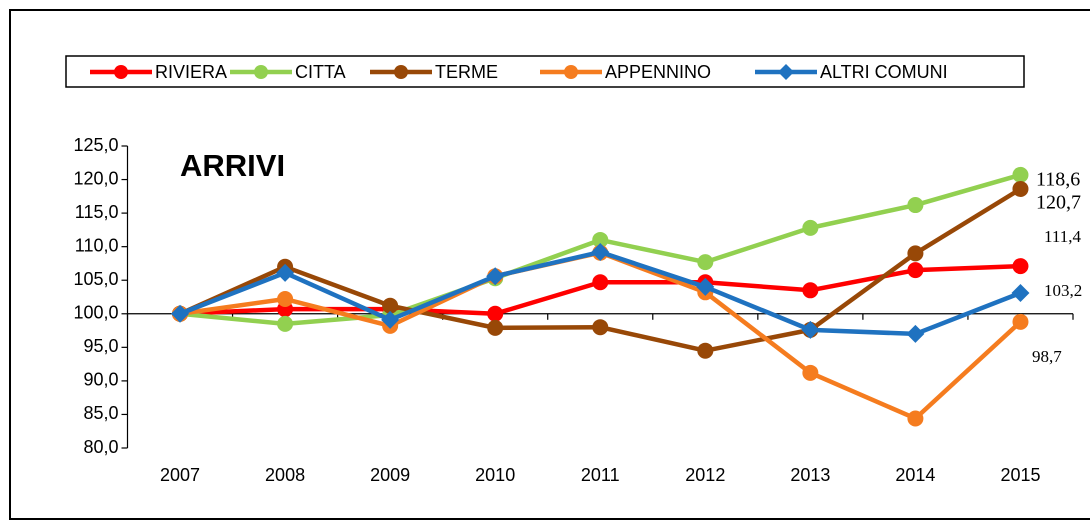 This screenshot has height=532, width=1090. What do you see at coordinates (1058, 180) in the screenshot?
I see `annotation: 118,6` at bounding box center [1058, 180].